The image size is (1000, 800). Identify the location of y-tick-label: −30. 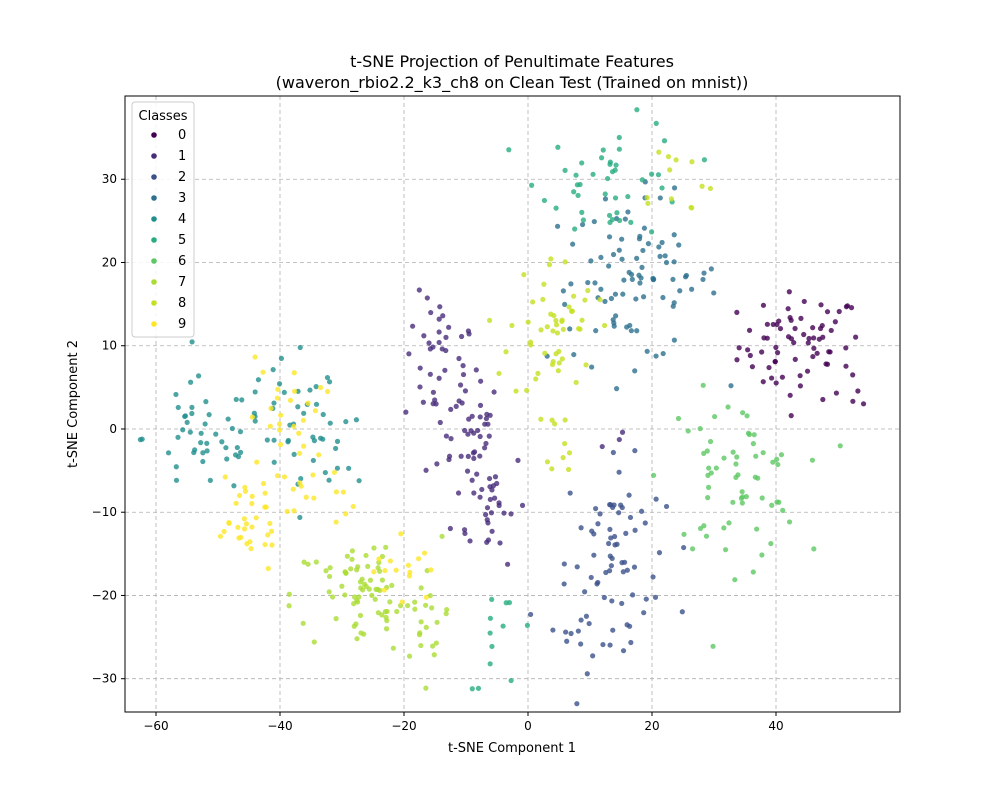
(104, 679).